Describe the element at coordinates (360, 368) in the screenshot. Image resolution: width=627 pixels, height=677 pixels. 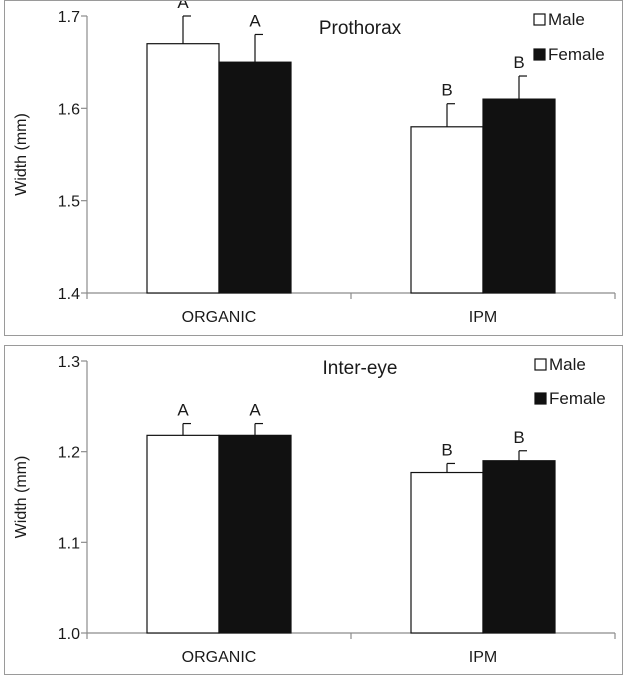
I see `chart-title: Inter-eye` at that location.